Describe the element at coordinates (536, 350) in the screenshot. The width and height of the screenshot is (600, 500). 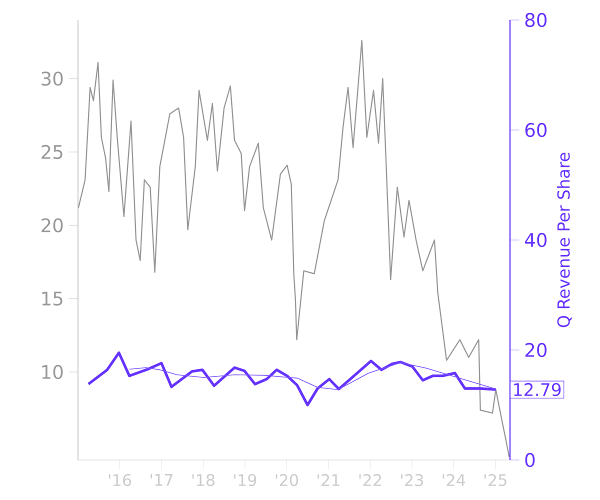
I see `y2-tick-label: 20` at that location.